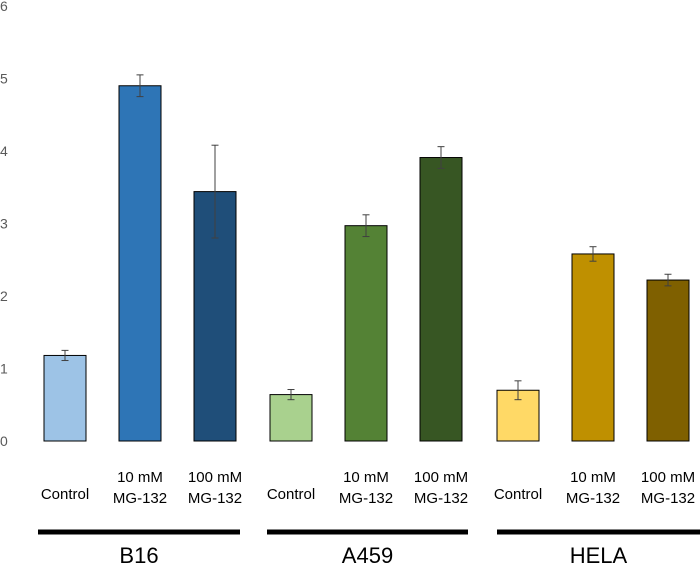  I want to click on y-tick-label: 4, so click(4, 151).